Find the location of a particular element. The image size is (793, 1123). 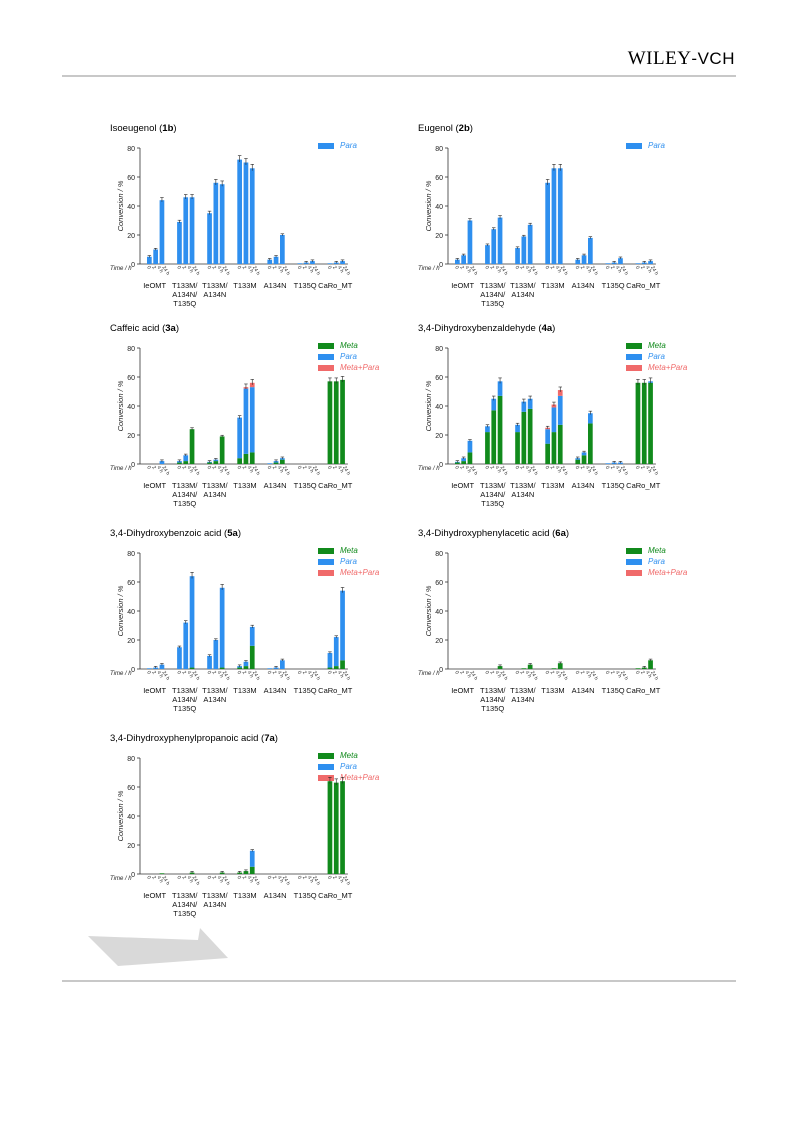

legend-label-para: Para is located at coordinates (348, 561).